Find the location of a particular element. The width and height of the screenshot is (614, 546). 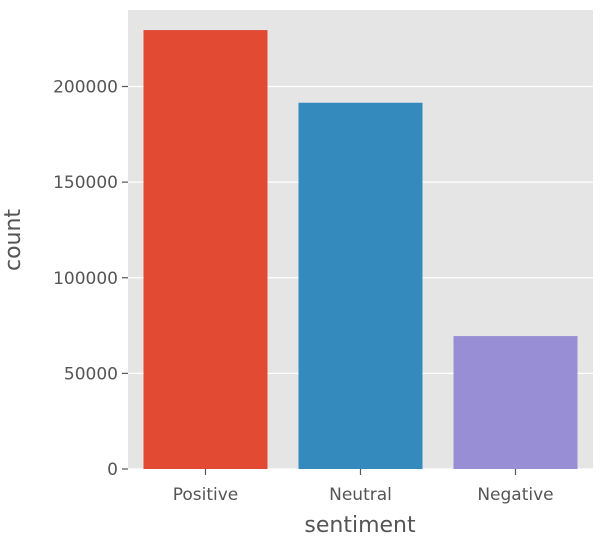

y-tick-label: 0 is located at coordinates (112, 470).